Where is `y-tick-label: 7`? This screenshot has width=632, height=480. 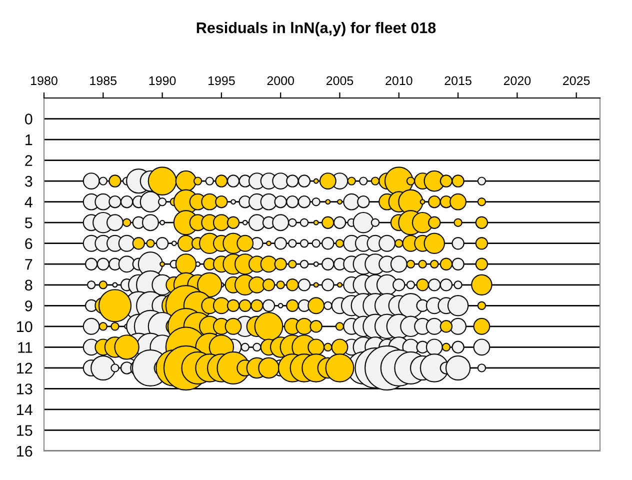
y-tick-label: 7 is located at coordinates (28, 264).